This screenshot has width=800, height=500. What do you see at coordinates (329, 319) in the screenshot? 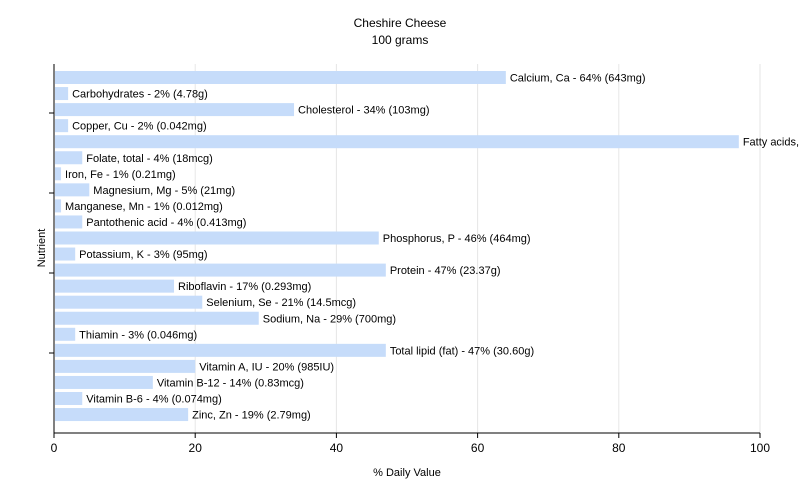
I see `bar-label: Sodium, Na - 29% (700mg)` at bounding box center [329, 319].